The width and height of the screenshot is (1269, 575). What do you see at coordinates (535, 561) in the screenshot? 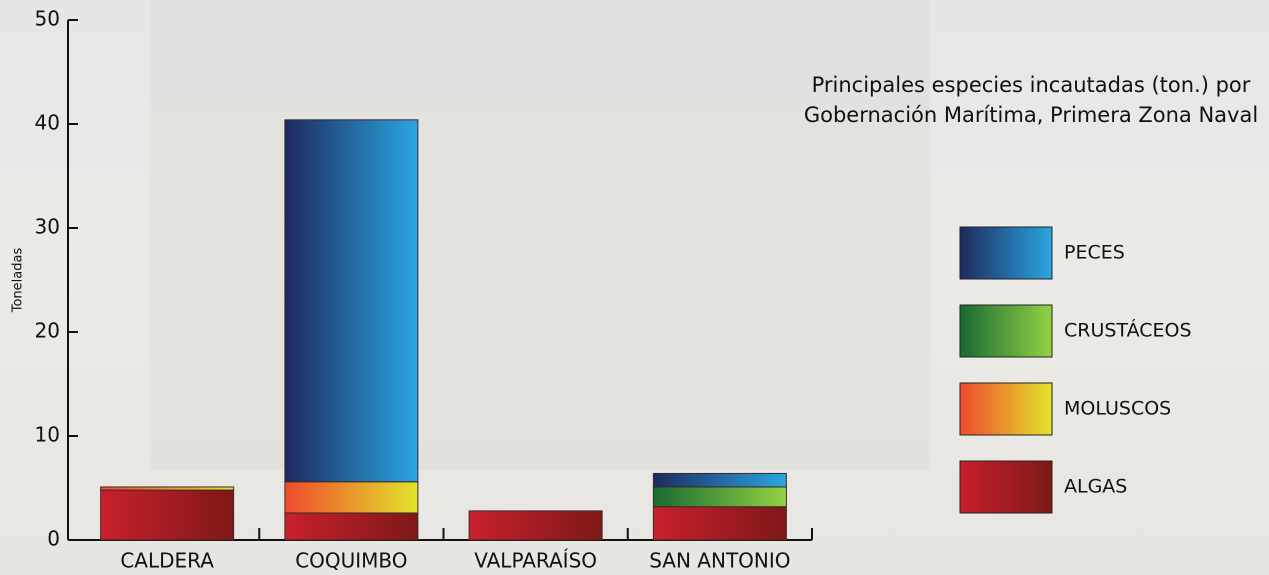
I see `x-tick-label: VALPARAÍSO` at bounding box center [535, 561].